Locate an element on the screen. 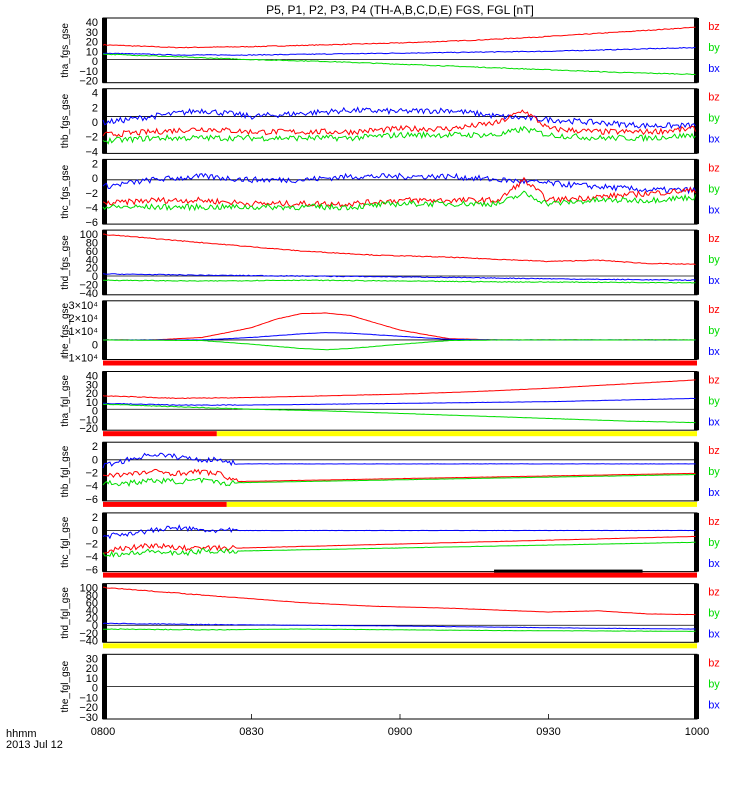  x-tick-label: 0900 is located at coordinates (400, 732).